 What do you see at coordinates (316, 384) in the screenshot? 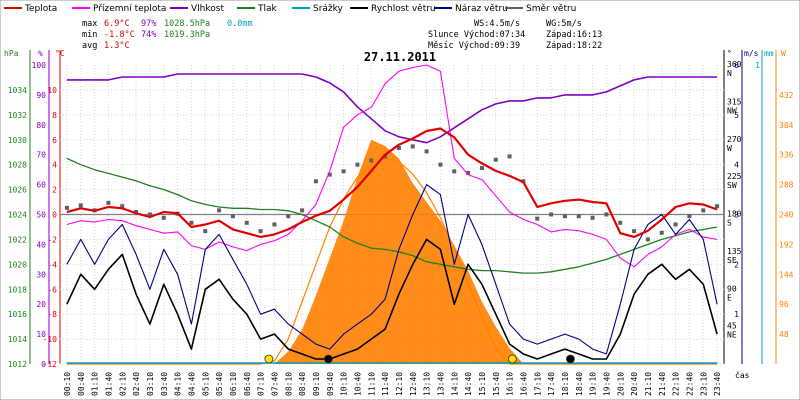
I see `x-tick-label: 09:10` at bounding box center [316, 384].